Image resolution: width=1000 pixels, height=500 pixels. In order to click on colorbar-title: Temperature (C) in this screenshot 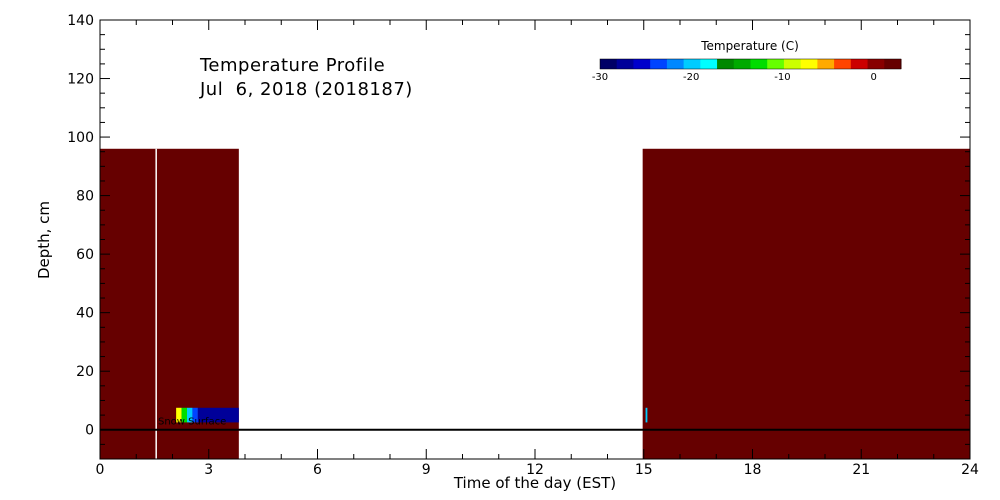, I will do `click(749, 46)`.